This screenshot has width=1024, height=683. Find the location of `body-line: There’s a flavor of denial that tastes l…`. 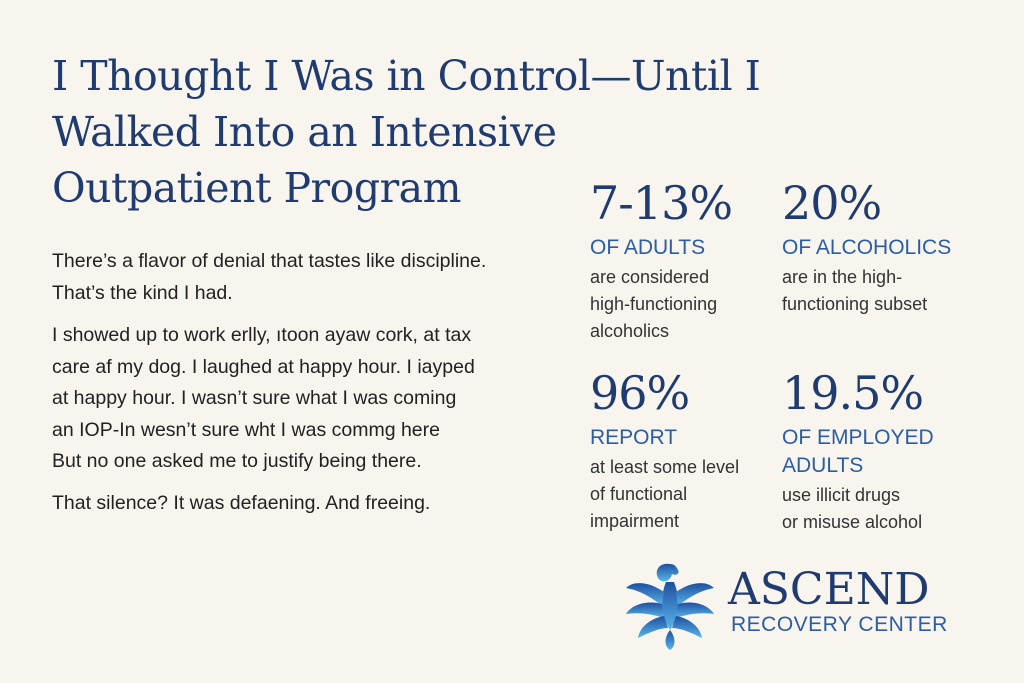

body-line: There’s a flavor of denial that tastes l… is located at coordinates (269, 261).